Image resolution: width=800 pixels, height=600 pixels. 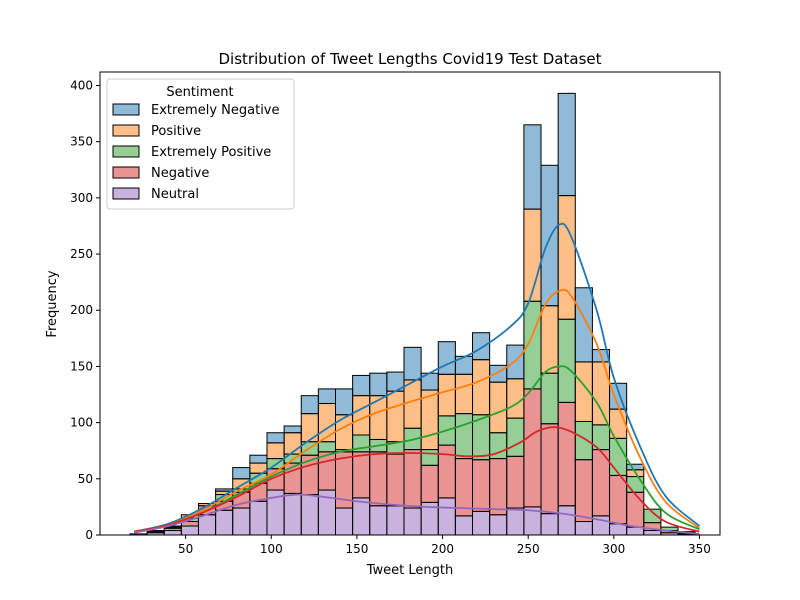 What do you see at coordinates (528, 549) in the screenshot?
I see `x-tick-label: 250` at bounding box center [528, 549].